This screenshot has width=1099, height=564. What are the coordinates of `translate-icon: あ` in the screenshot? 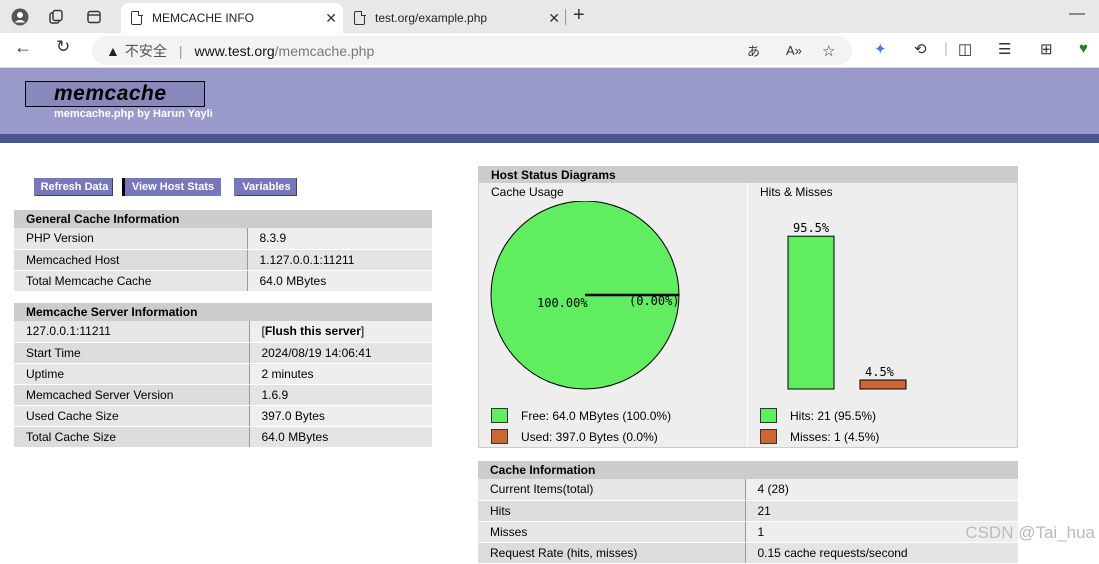 It's located at (754, 51).